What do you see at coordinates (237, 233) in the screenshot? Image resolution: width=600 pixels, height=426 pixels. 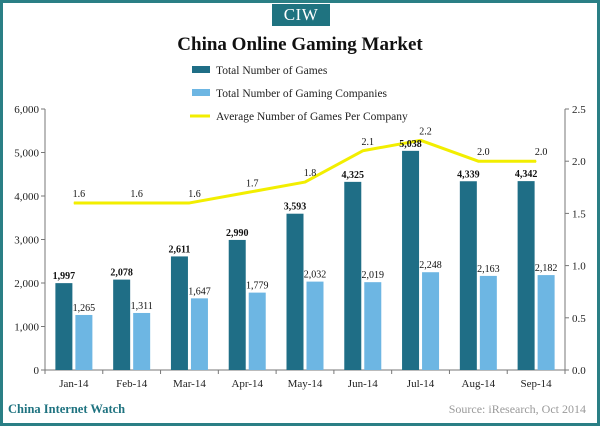 I see `data-label-games: 2,990` at bounding box center [237, 233].